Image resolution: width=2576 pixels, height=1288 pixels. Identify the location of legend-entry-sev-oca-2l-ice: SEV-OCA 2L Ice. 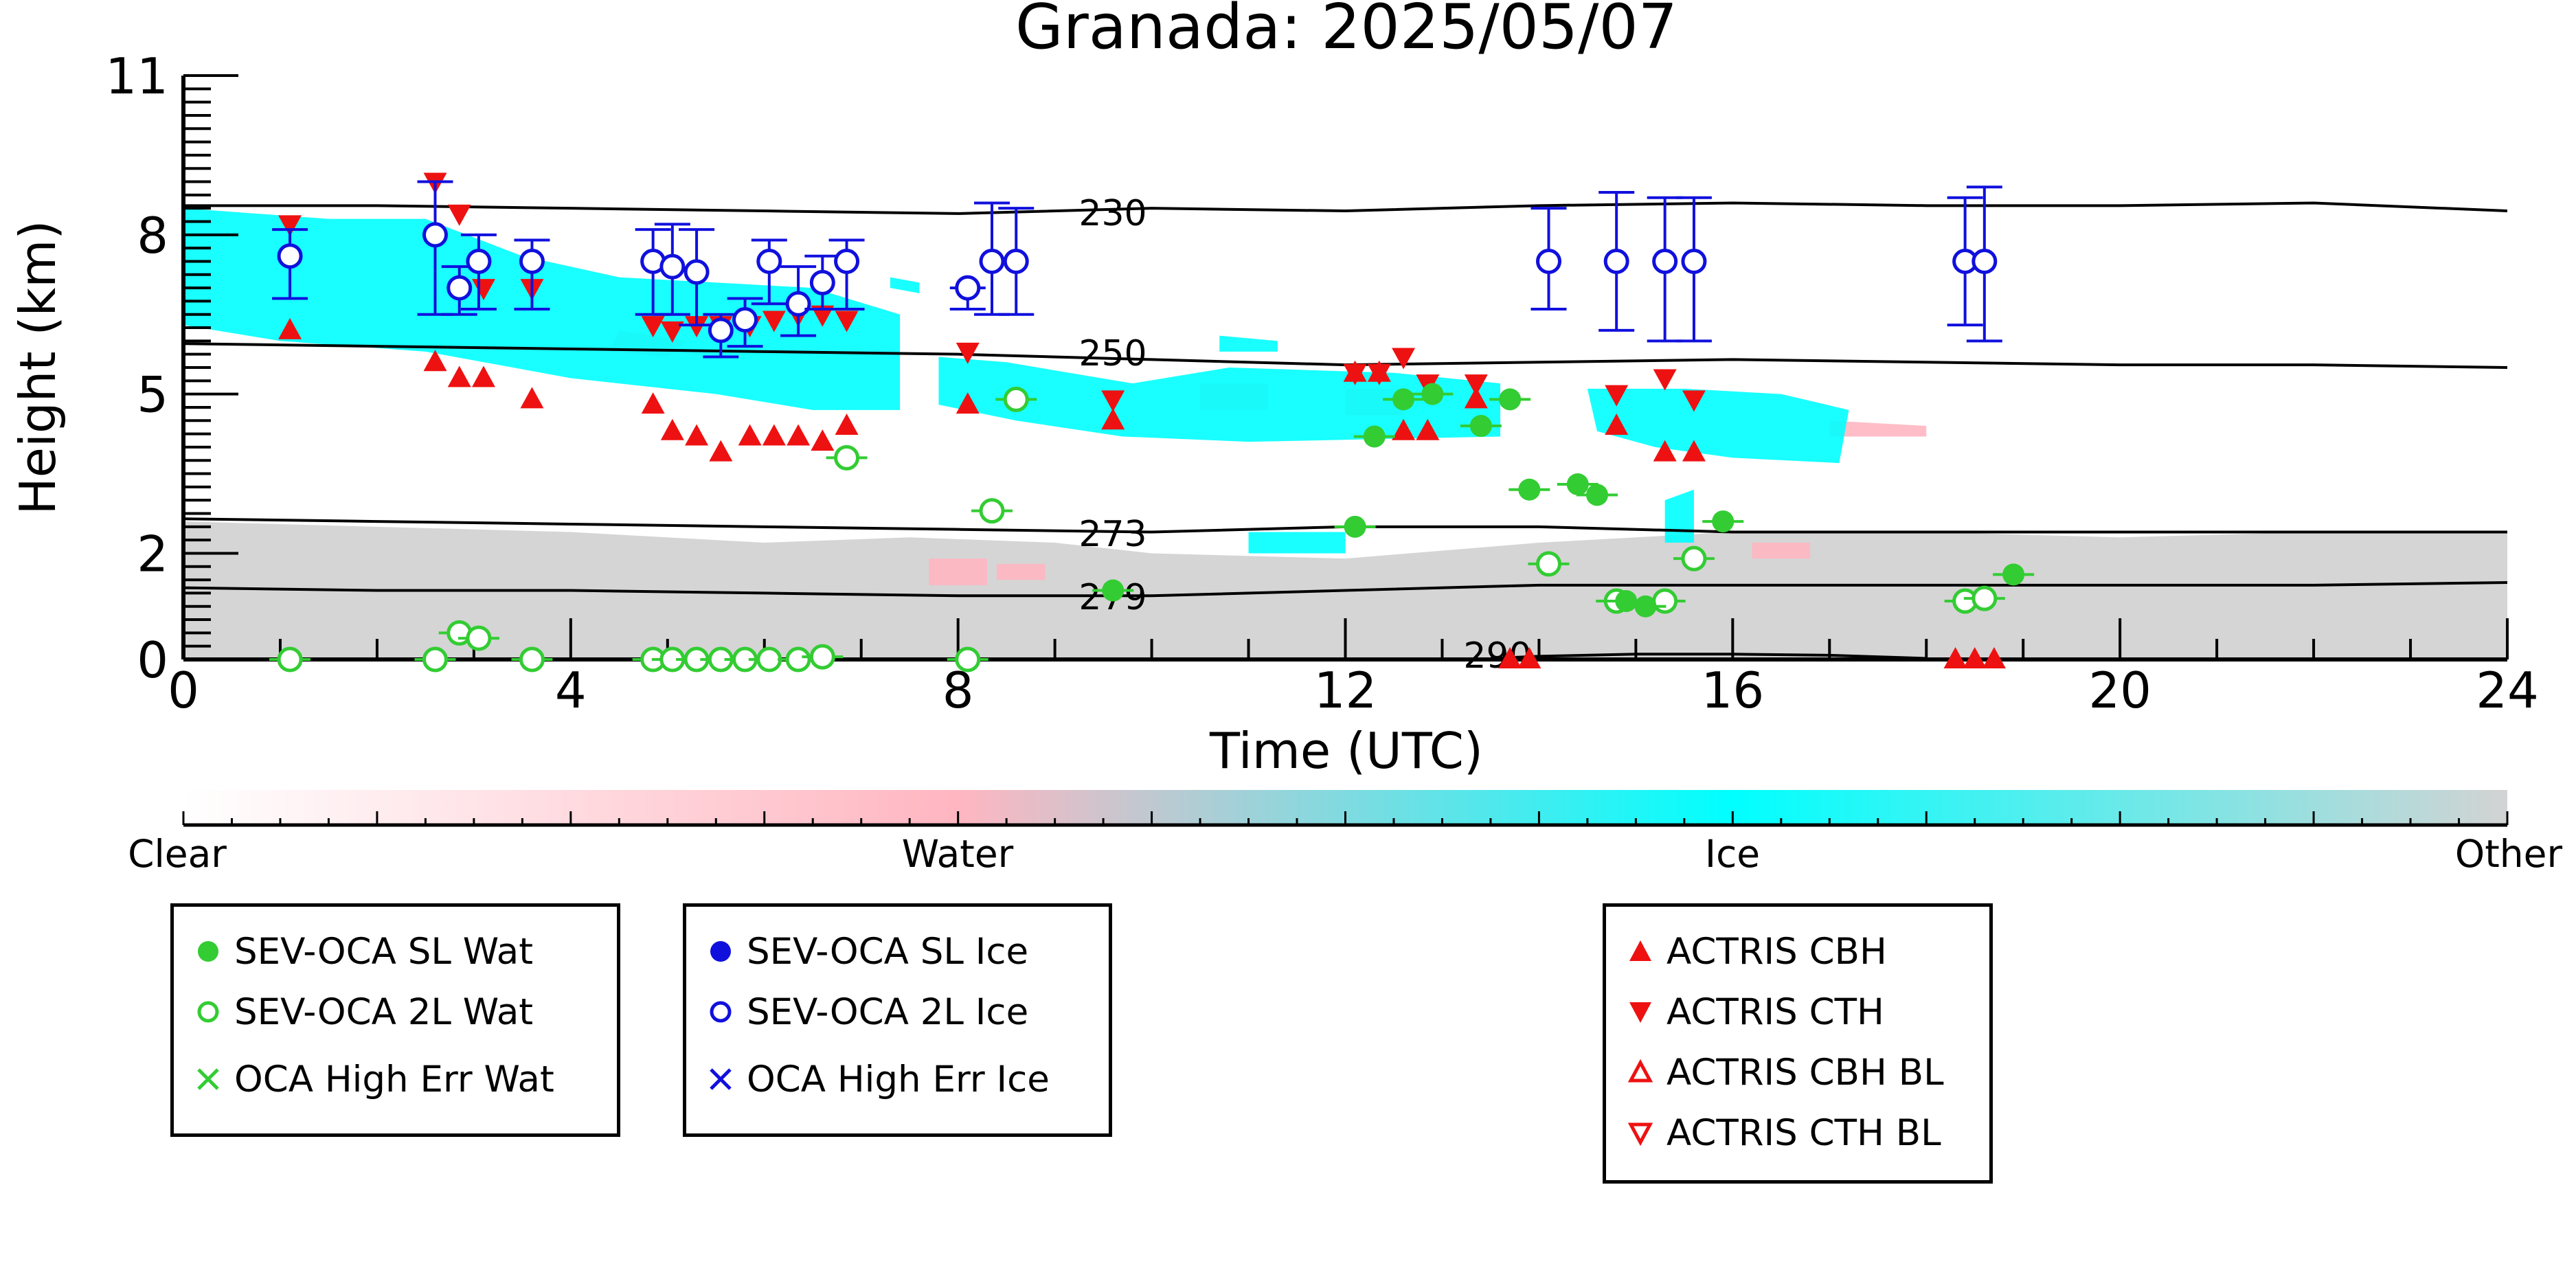
(866, 1012).